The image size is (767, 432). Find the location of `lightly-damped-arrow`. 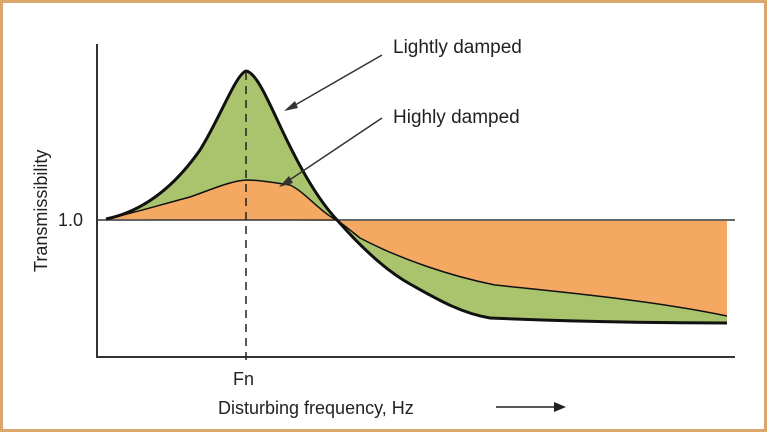

lightly-damped-arrow is located at coordinates (333, 82).